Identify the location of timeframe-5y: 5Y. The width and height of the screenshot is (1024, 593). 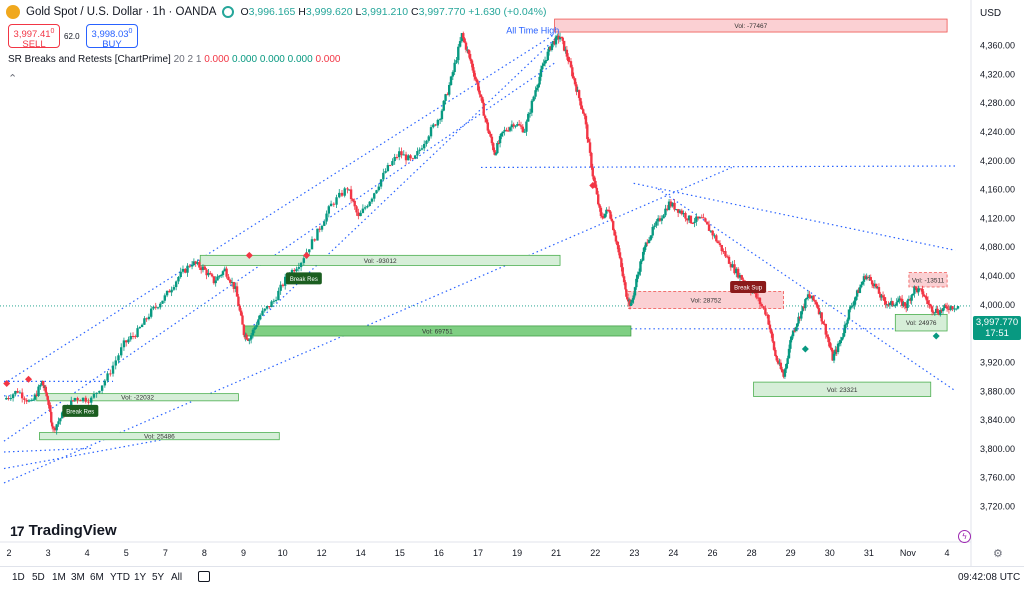
(158, 577).